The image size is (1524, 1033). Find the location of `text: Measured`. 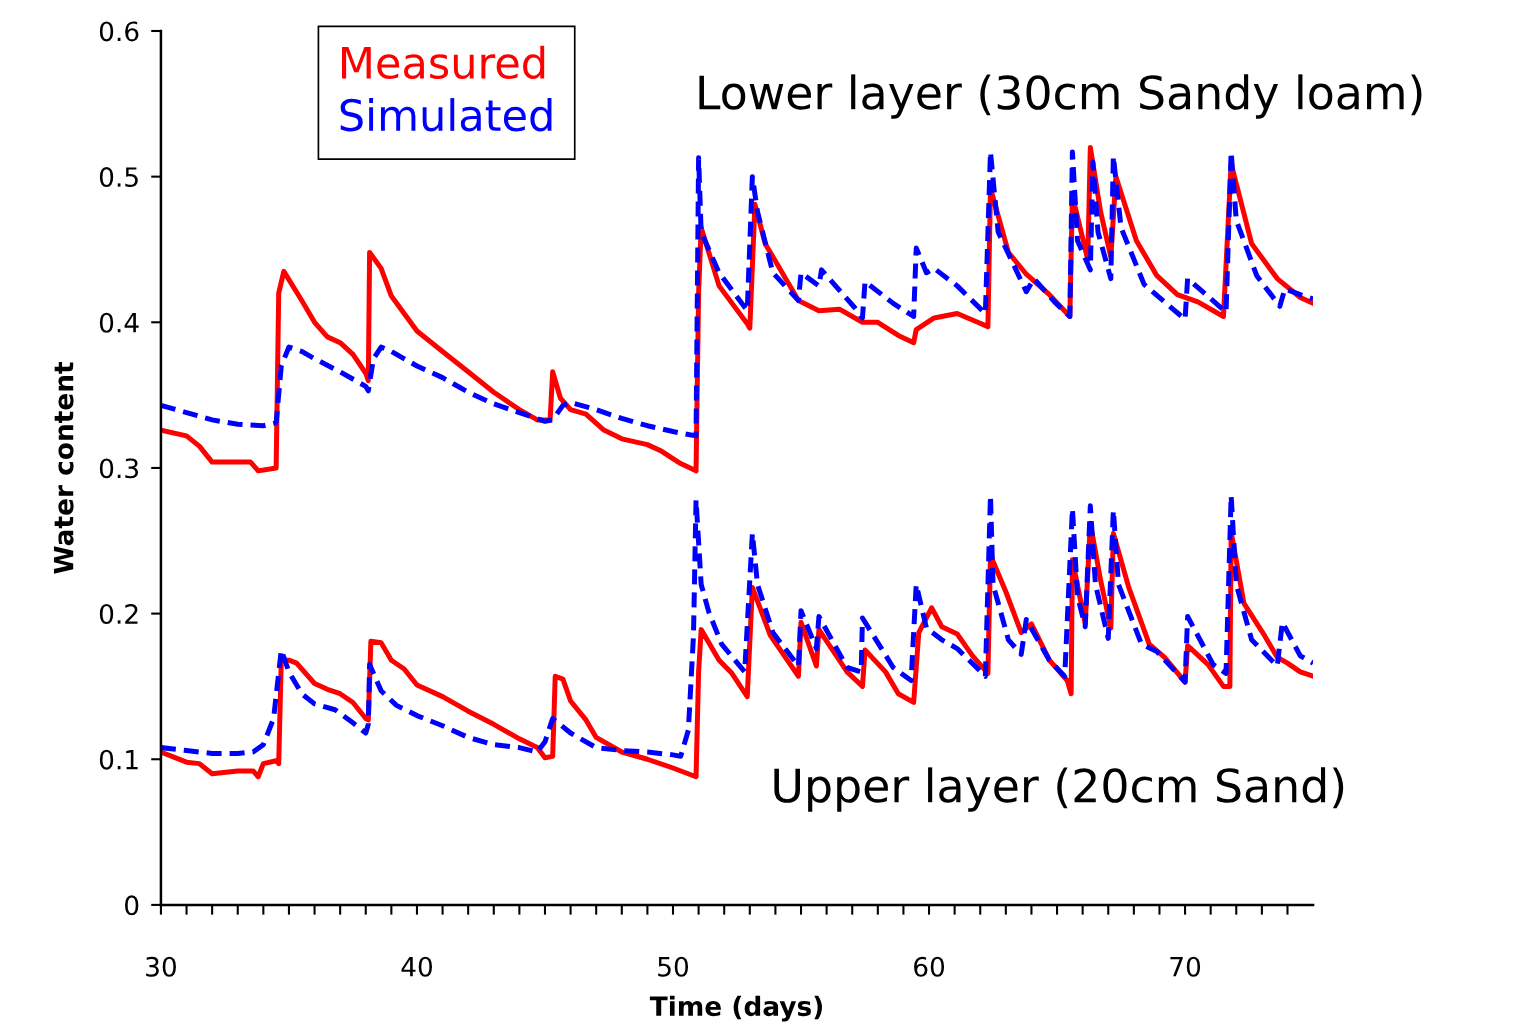

text: Measured is located at coordinates (443, 62).